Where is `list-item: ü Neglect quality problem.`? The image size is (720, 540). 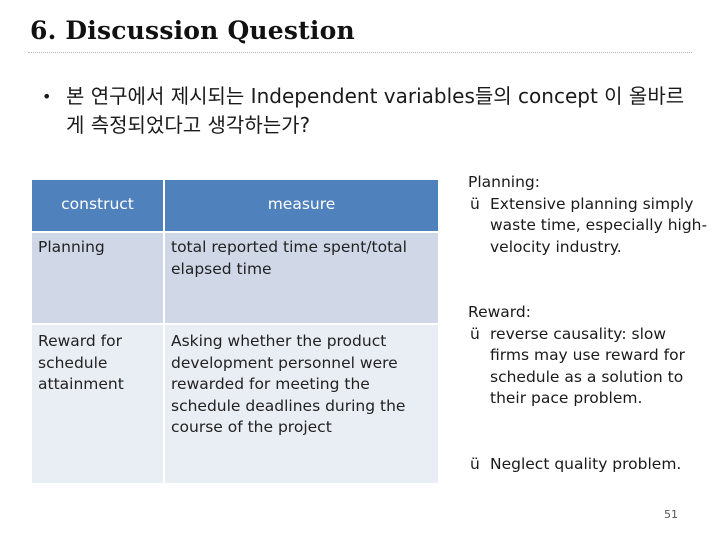 list-item: ü Neglect quality problem. is located at coordinates (588, 465).